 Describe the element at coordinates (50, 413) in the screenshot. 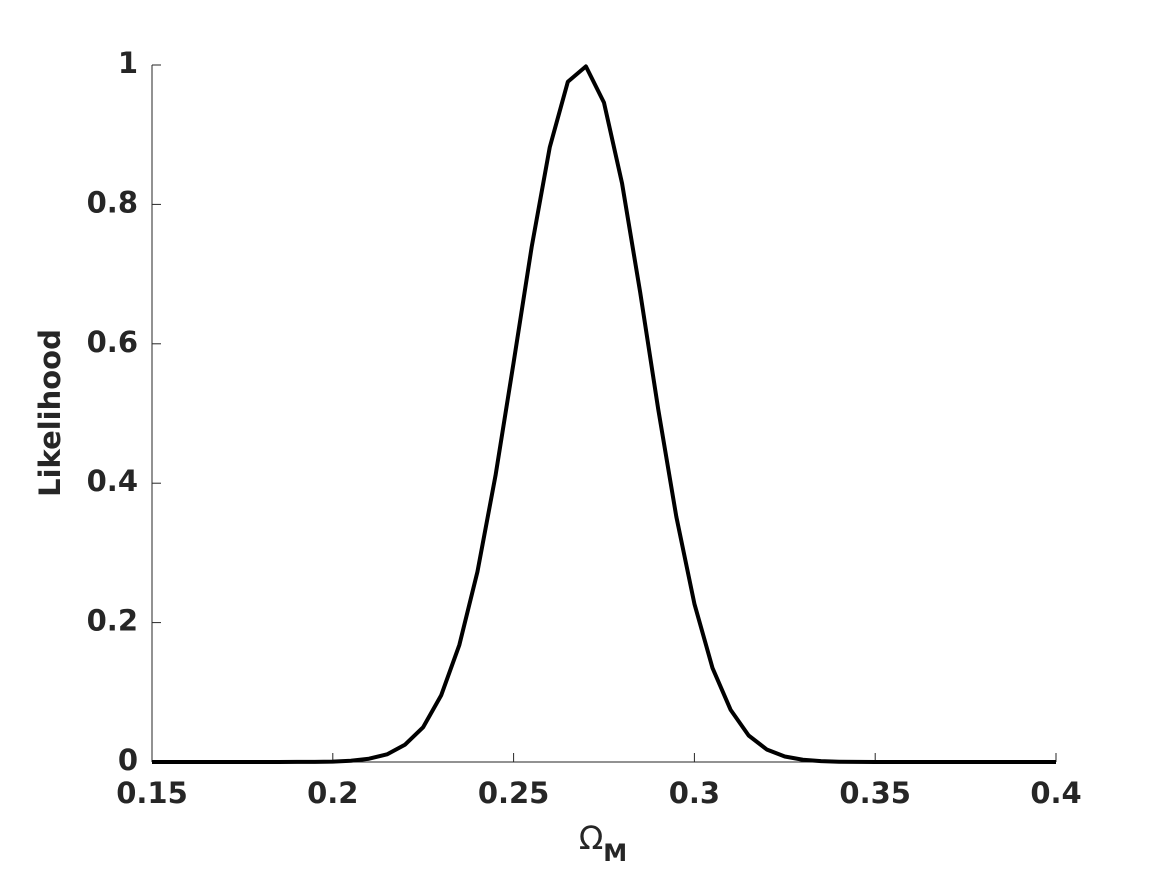

I see `y-axis-label: Likelihood` at that location.